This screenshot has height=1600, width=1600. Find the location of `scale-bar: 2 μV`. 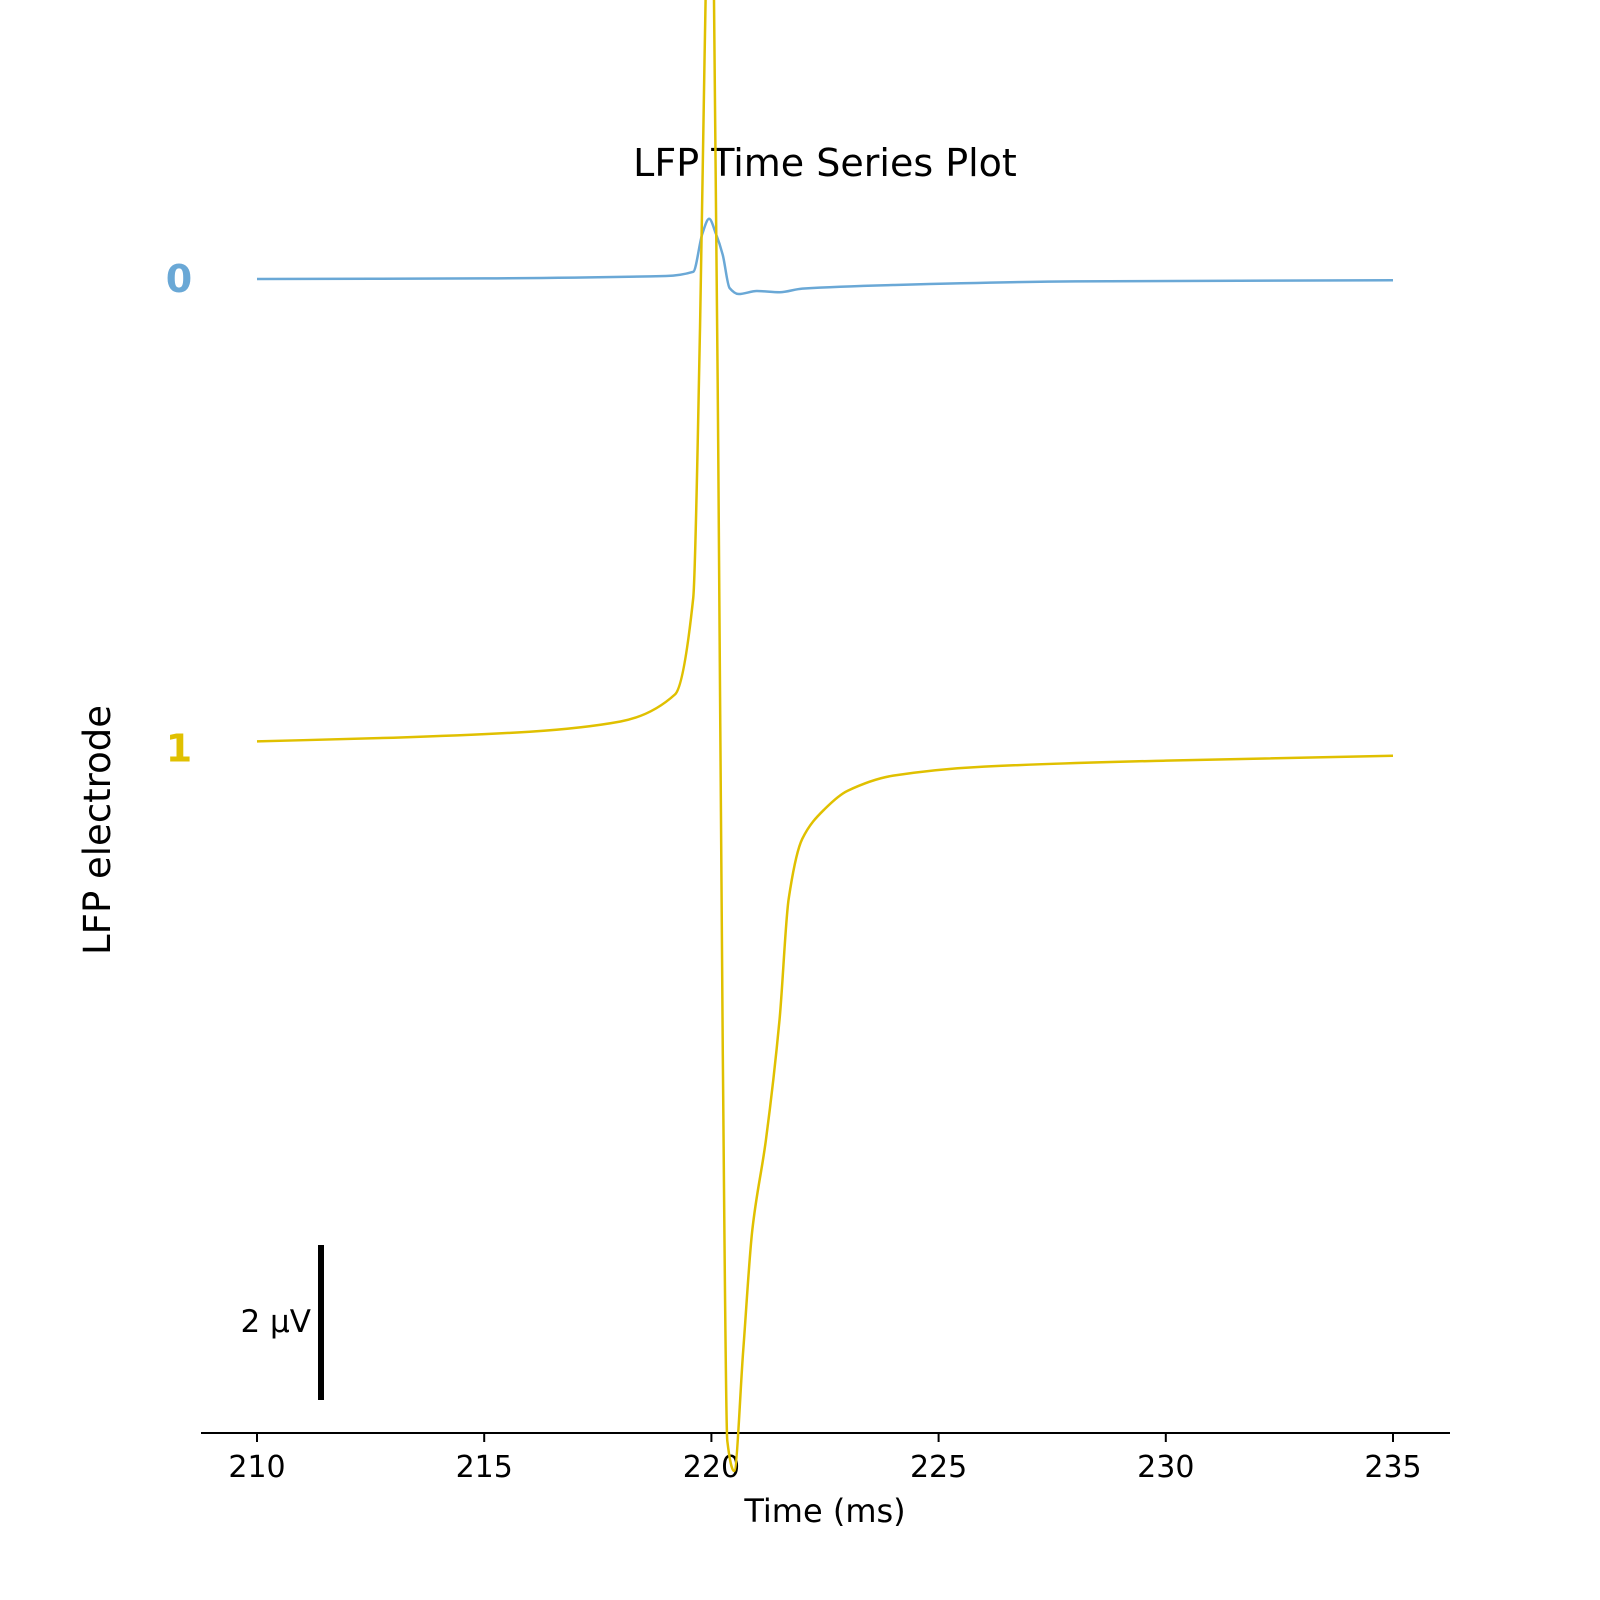

scale-bar: 2 μV is located at coordinates (282, 1322).